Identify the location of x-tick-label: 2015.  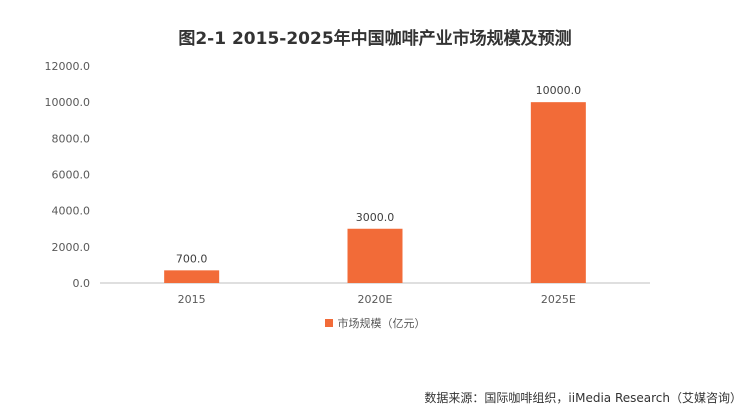
(192, 299).